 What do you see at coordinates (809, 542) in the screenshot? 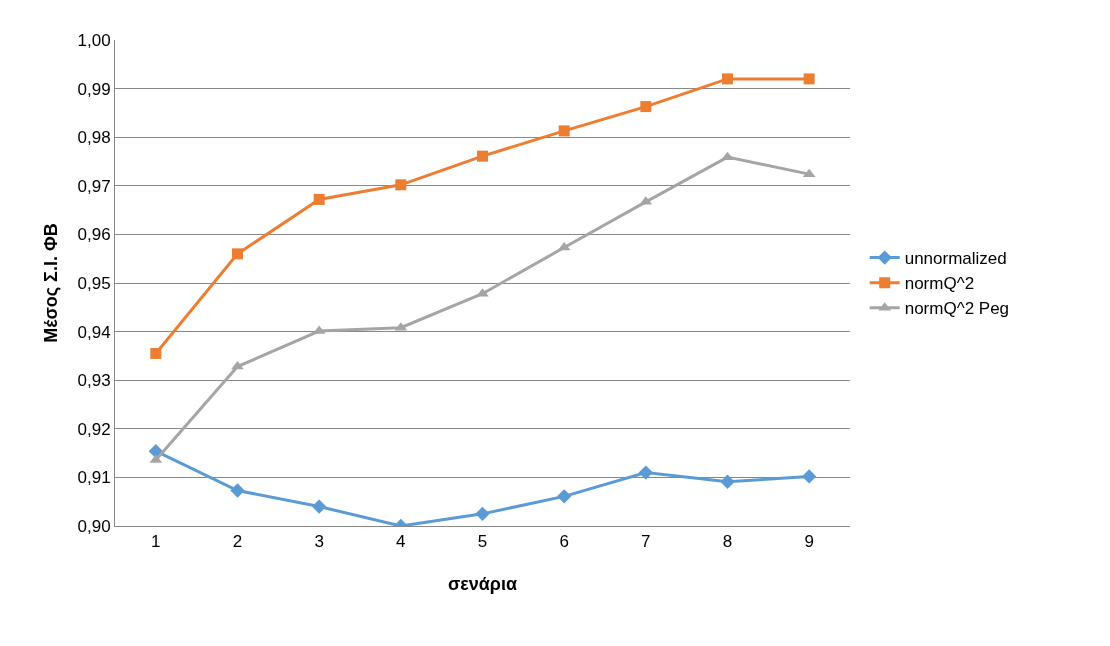
I see `x-tick-label: 9` at bounding box center [809, 542].